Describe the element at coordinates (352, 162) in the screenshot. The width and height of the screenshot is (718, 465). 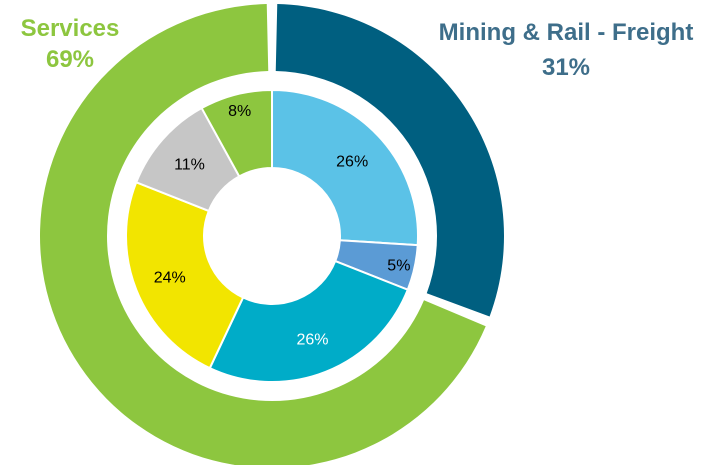
I see `inner-ring-label-0: 26%` at that location.